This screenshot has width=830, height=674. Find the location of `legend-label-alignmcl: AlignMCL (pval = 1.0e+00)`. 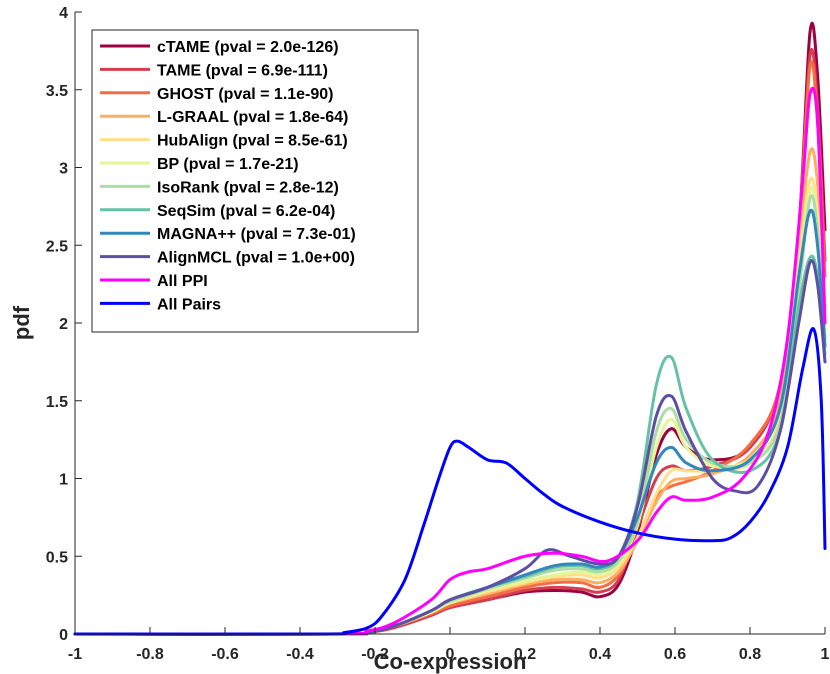

legend-label-alignmcl: AlignMCL (pval = 1.0e+00) is located at coordinates (256, 258).